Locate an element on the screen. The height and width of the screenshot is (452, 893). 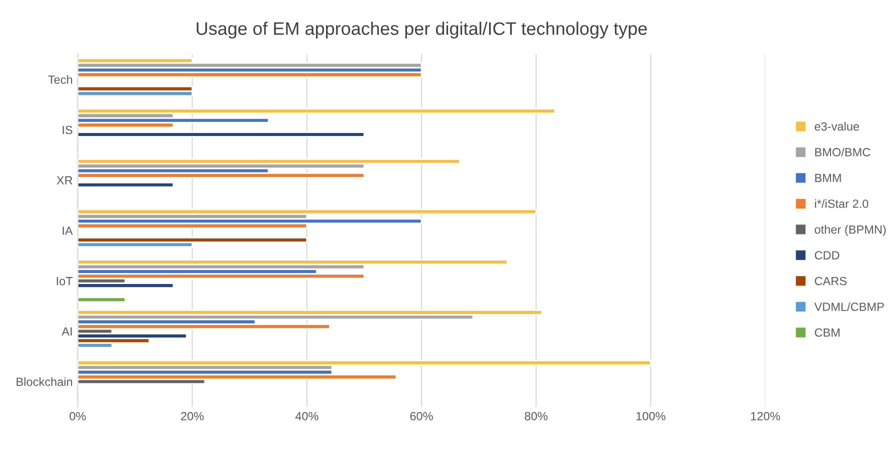
y-tick-label: AI is located at coordinates (67, 331).